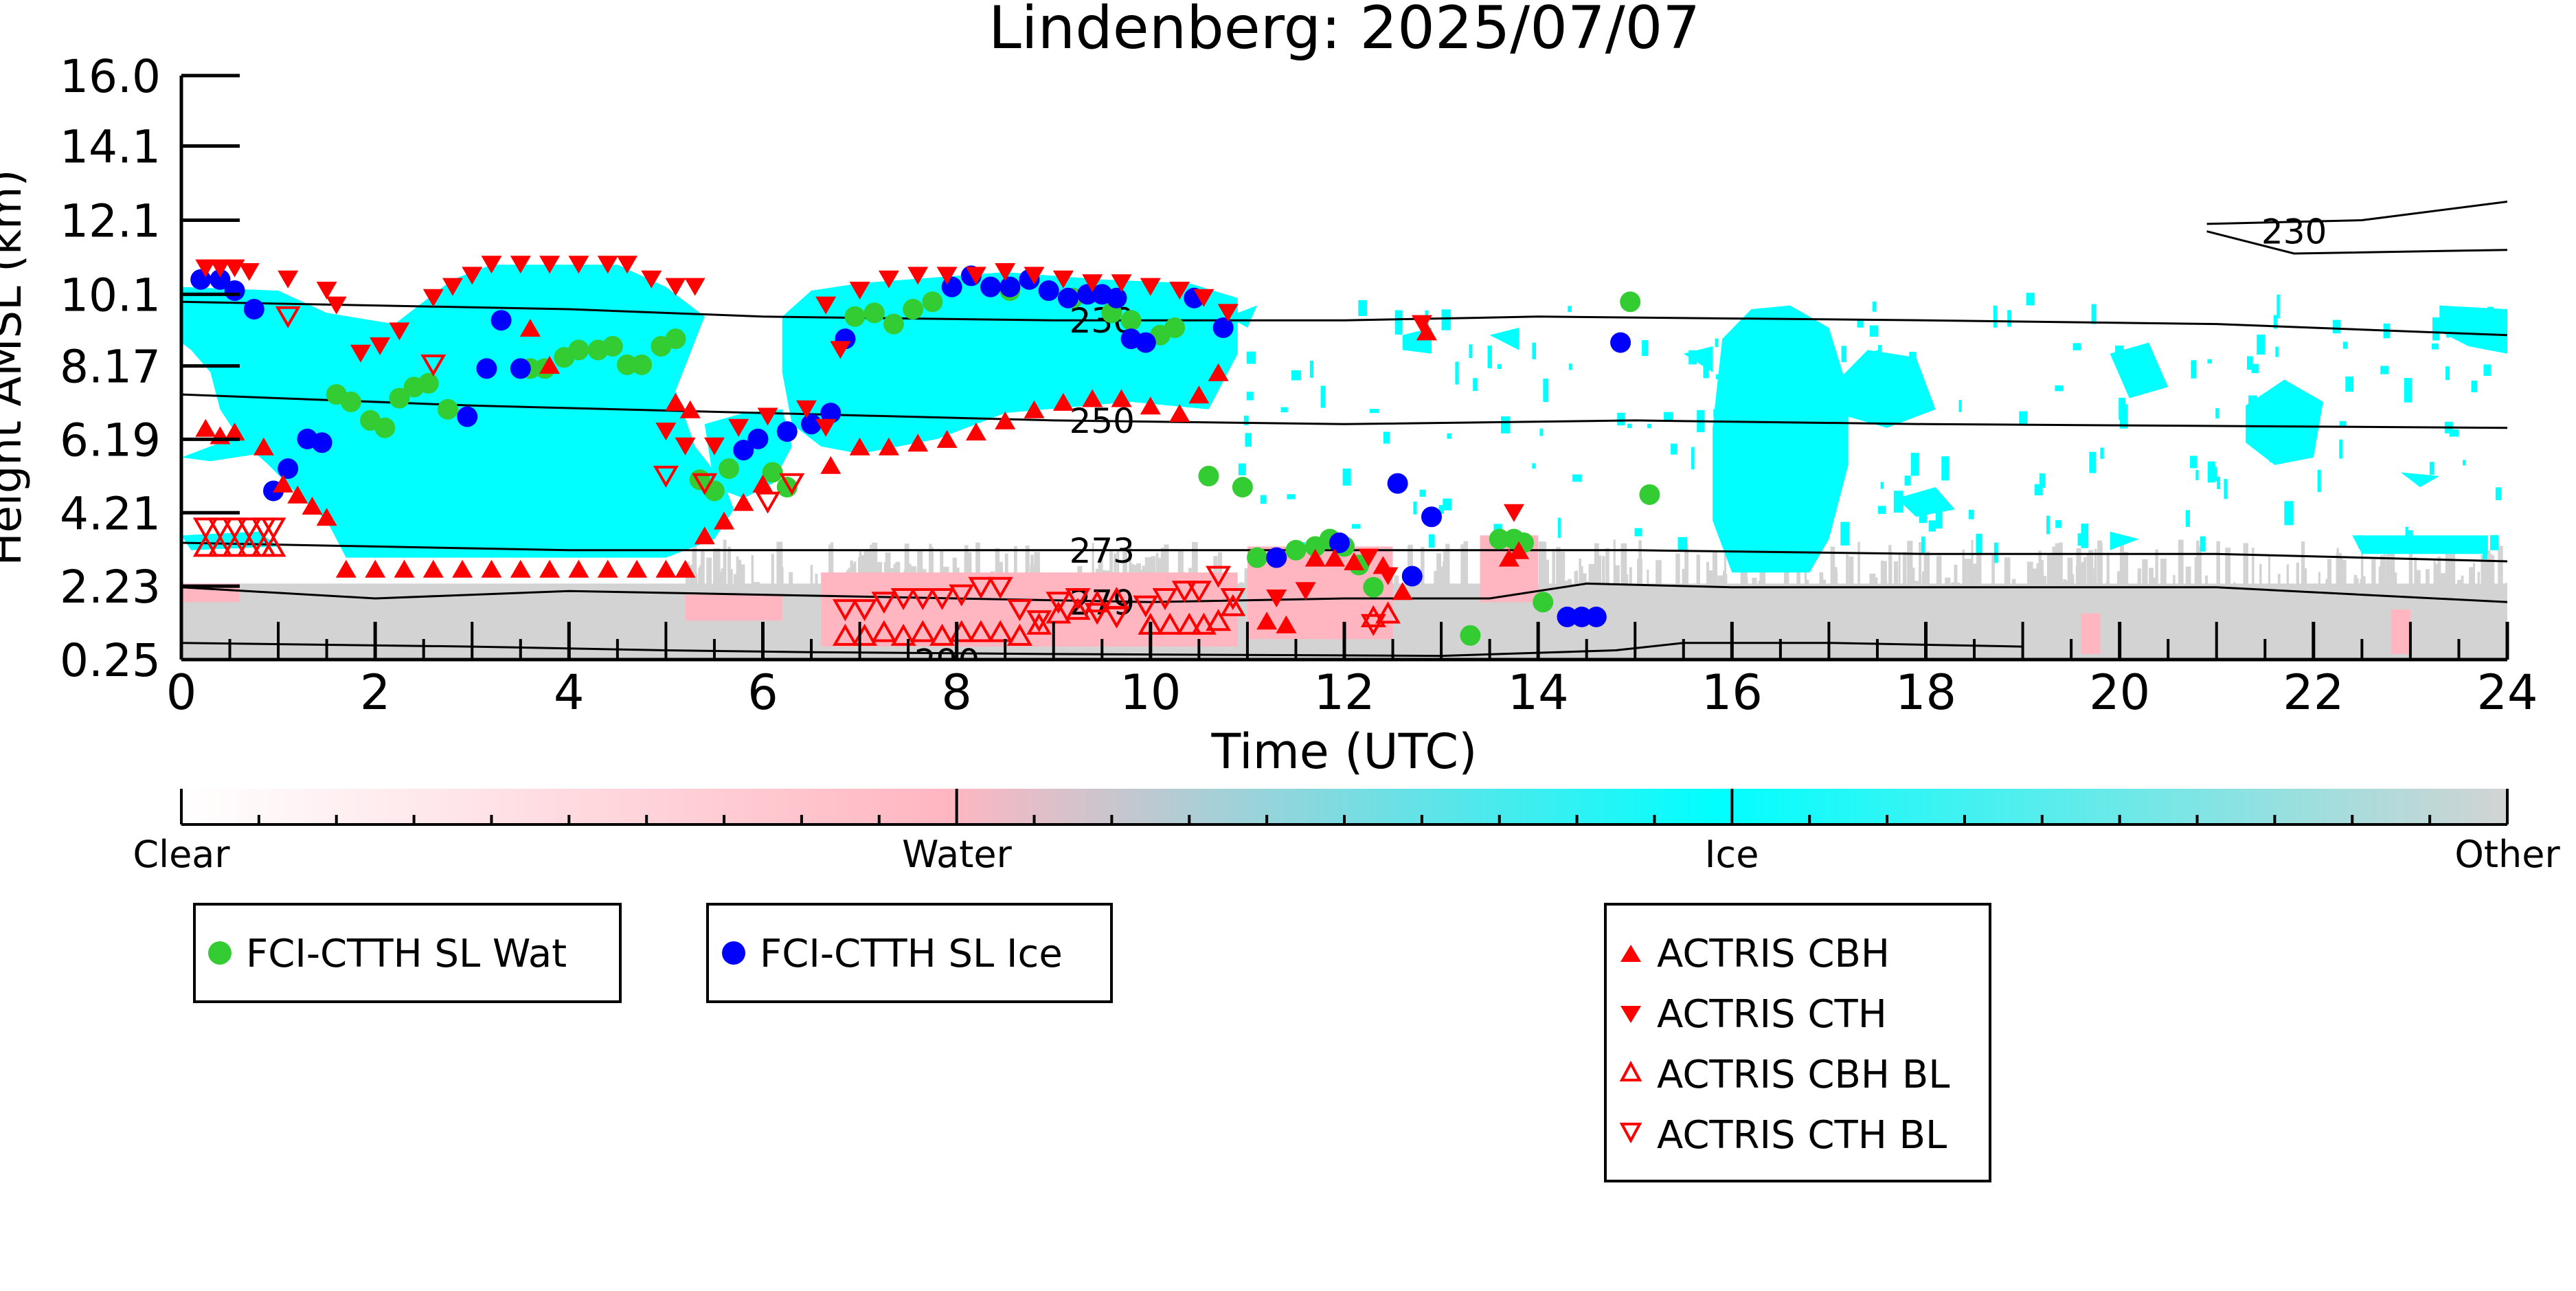 The height and width of the screenshot is (1291, 2576). I want to click on legend-marker-triangle-up-open, so click(1630, 1070).